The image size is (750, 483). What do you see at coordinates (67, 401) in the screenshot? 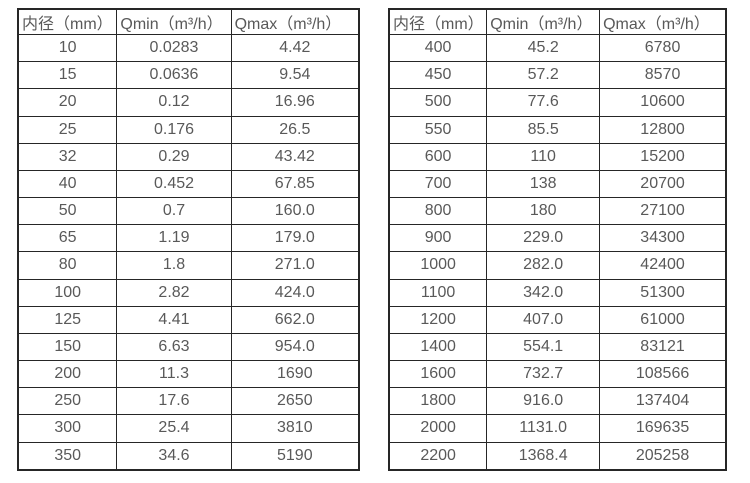
I see `table-cell: 250` at bounding box center [67, 401].